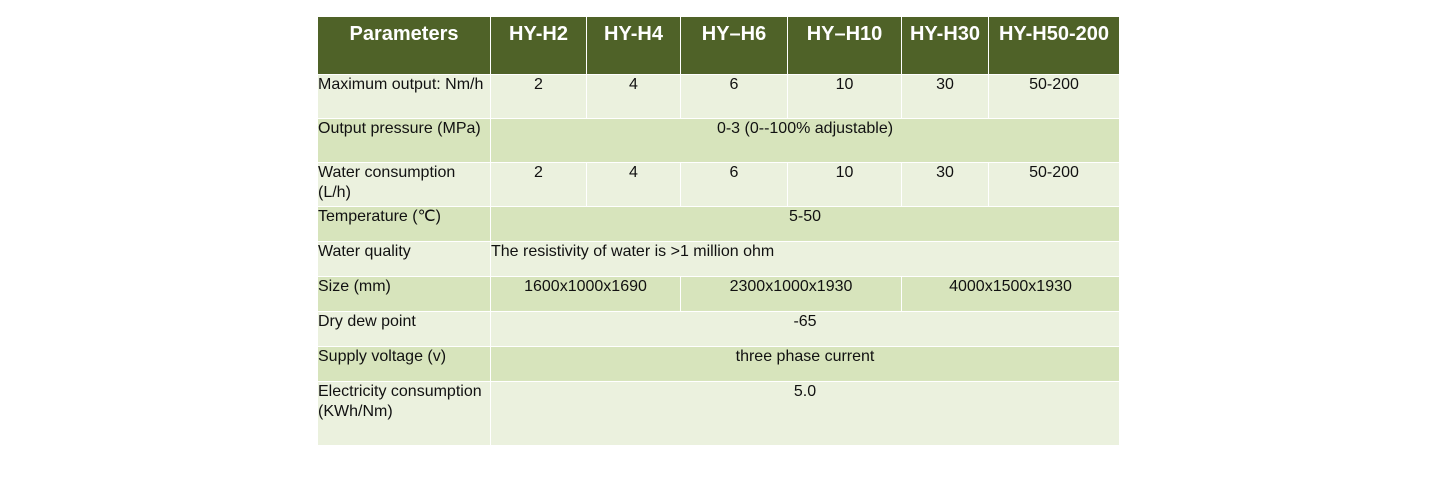 The image size is (1434, 502). Describe the element at coordinates (805, 329) in the screenshot. I see `cell-value: -65` at that location.